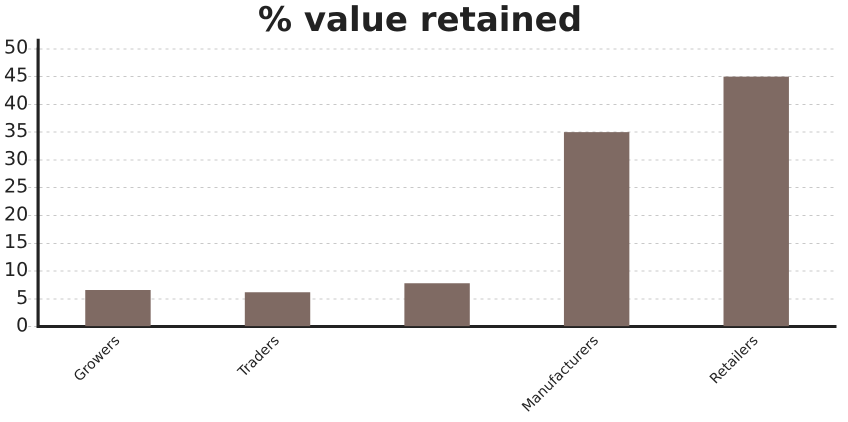 The width and height of the screenshot is (848, 422). I want to click on chart-title: % value retained, so click(420, 20).